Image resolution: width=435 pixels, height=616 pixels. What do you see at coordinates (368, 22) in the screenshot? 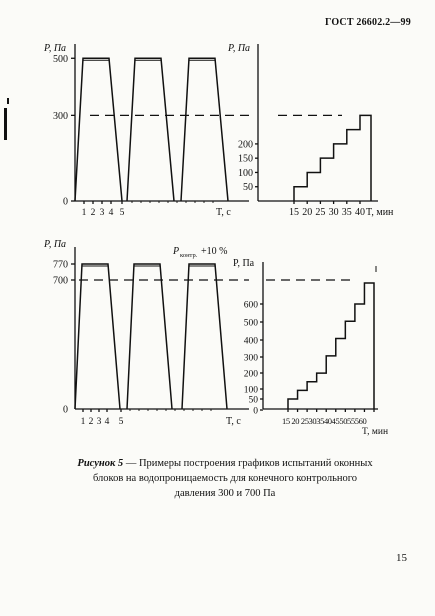
I see `standard-header: ГОСТ 26602.2—99` at bounding box center [368, 22].